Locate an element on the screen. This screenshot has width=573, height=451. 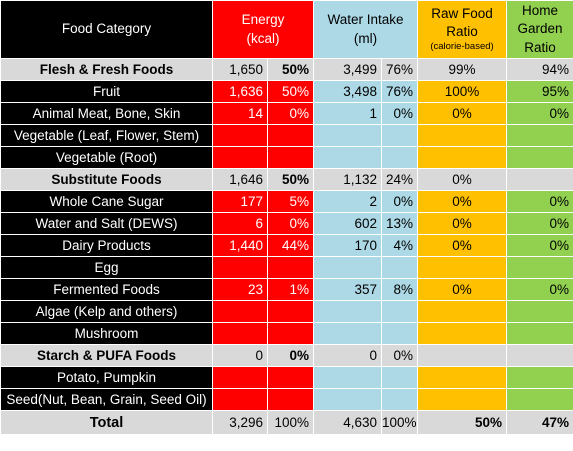
total-home-garden-ratio: 47% is located at coordinates (539, 422).